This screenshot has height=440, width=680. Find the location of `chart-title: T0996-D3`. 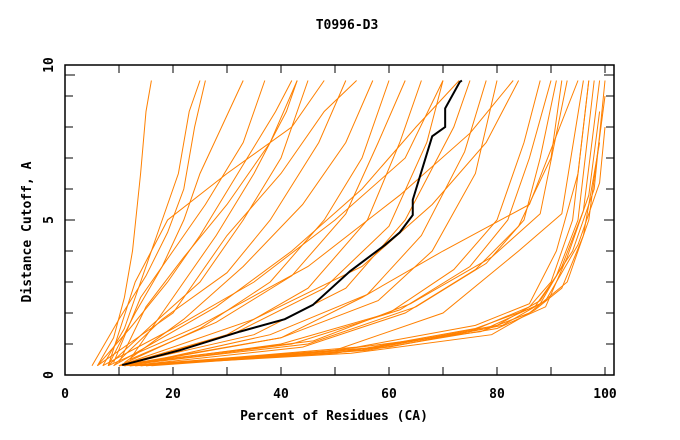

chart-title: T0996-D3 is located at coordinates (347, 25).